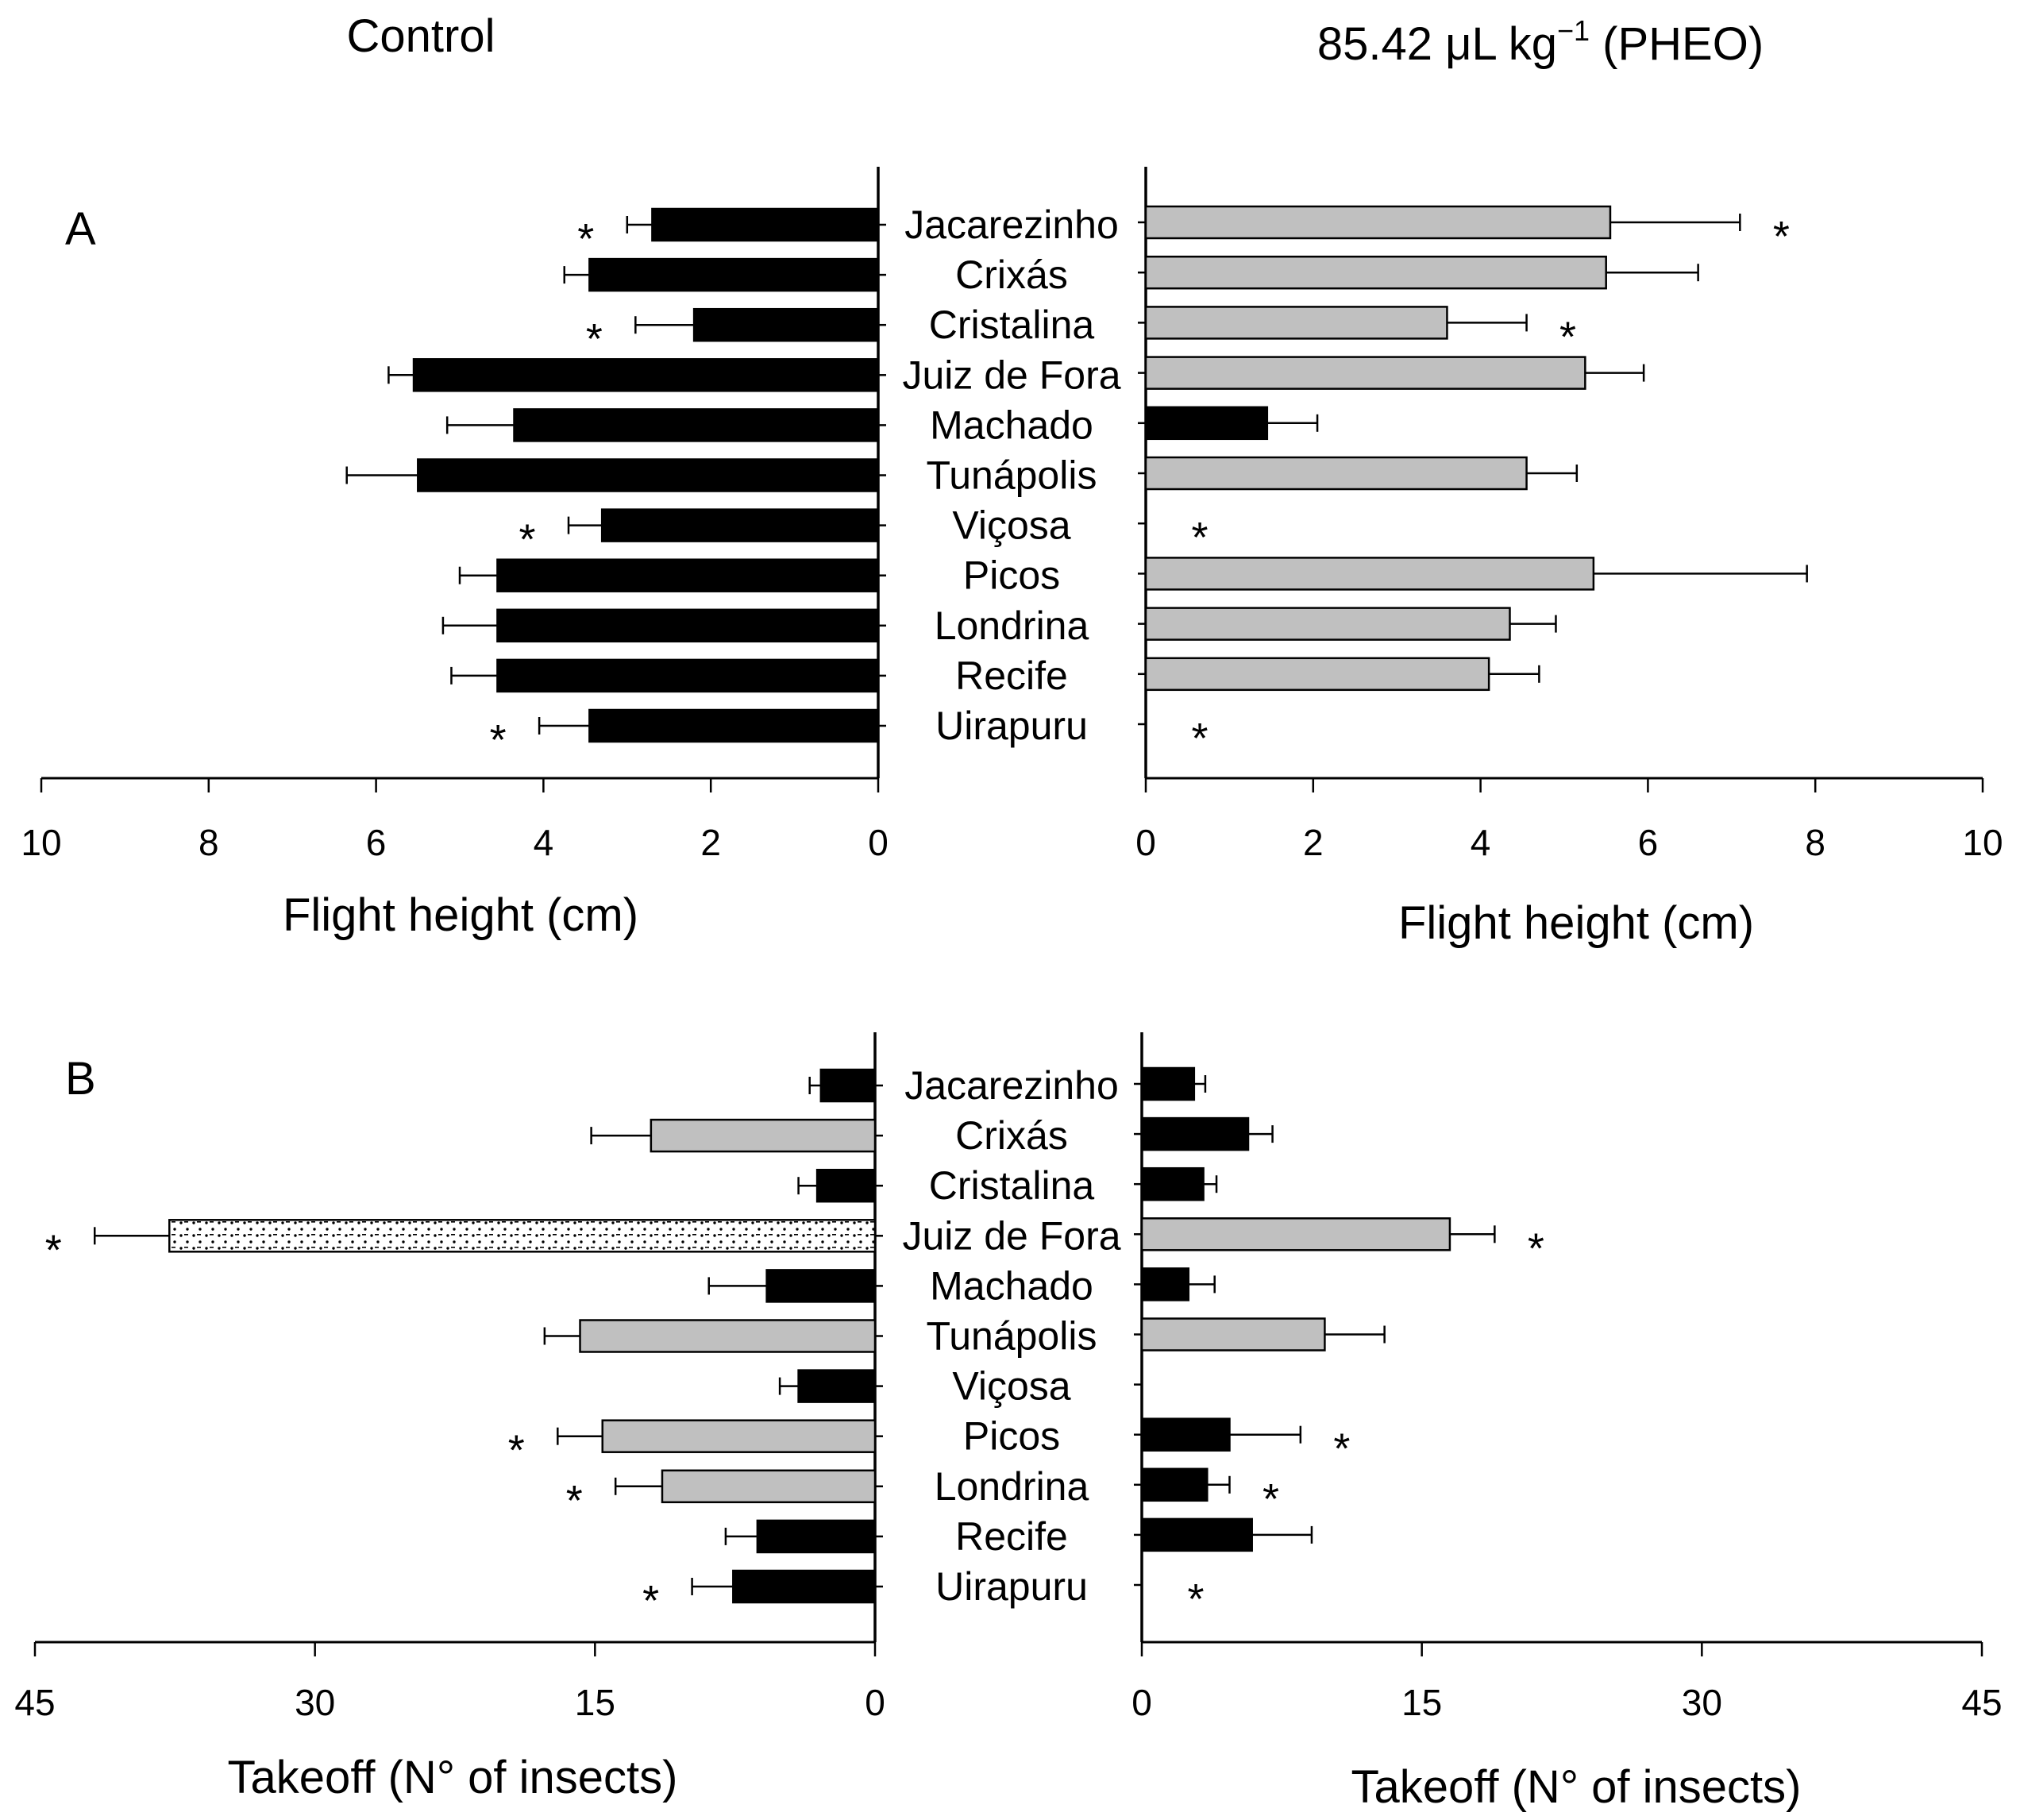 The height and width of the screenshot is (1820, 2020). What do you see at coordinates (763, 1135) in the screenshot?
I see `b-control-bar-crixas` at bounding box center [763, 1135].